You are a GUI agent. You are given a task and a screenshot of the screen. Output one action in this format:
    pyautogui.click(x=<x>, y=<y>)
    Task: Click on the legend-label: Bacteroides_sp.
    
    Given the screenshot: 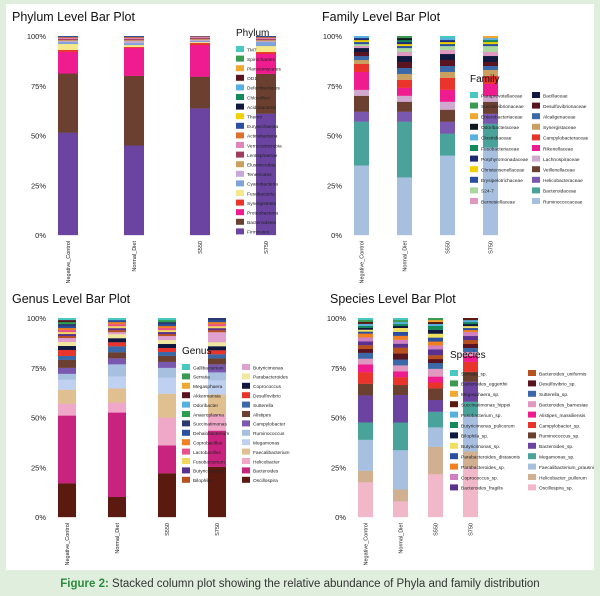 What is the action you would take?
    pyautogui.click(x=556, y=447)
    